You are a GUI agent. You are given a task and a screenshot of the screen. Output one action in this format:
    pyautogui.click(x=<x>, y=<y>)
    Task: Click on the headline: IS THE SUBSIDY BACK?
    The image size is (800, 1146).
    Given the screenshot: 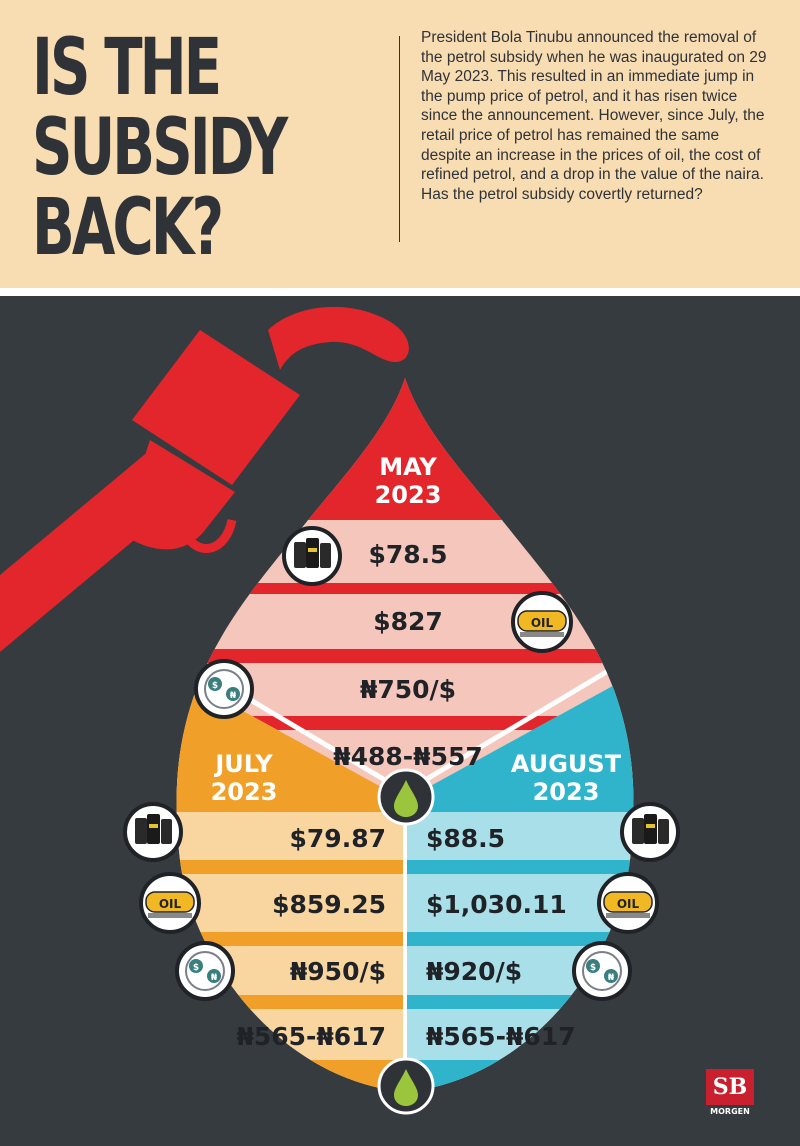 What is the action you would take?
    pyautogui.click(x=161, y=148)
    